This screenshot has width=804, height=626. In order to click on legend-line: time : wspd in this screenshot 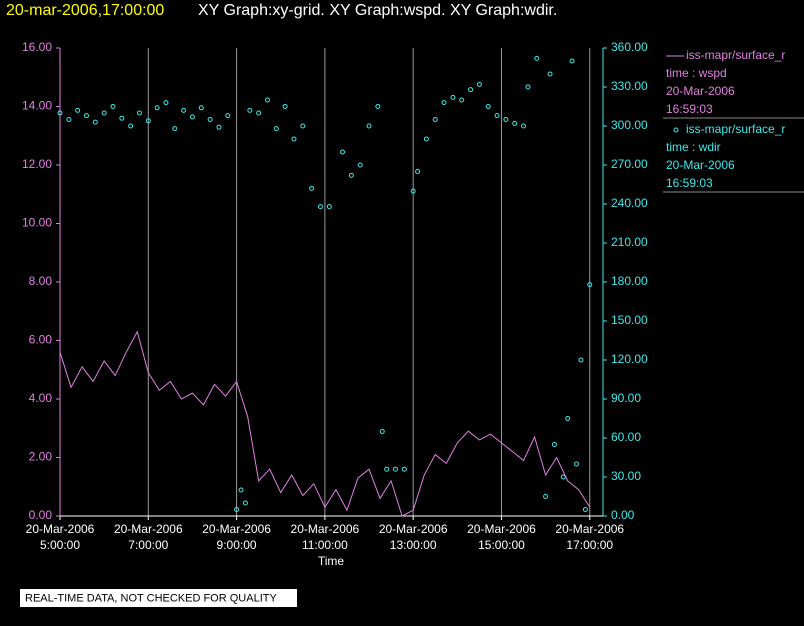, I will do `click(696, 73)`.